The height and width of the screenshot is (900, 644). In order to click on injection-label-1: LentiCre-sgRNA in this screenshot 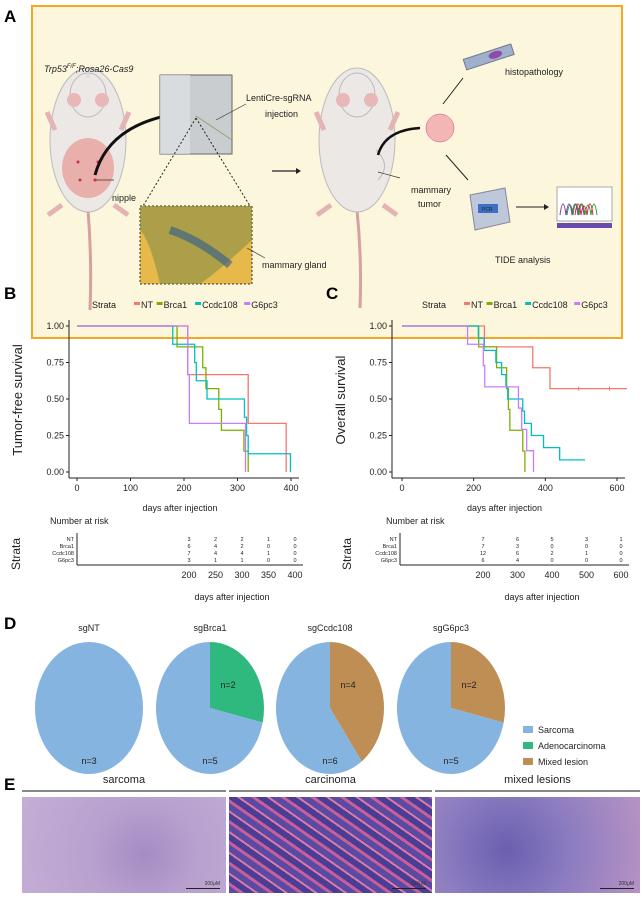, I will do `click(279, 98)`.